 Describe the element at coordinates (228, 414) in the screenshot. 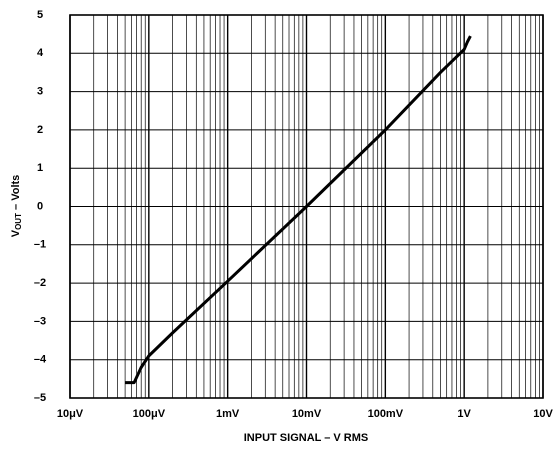

I see `x-tick-label: 1mV` at that location.